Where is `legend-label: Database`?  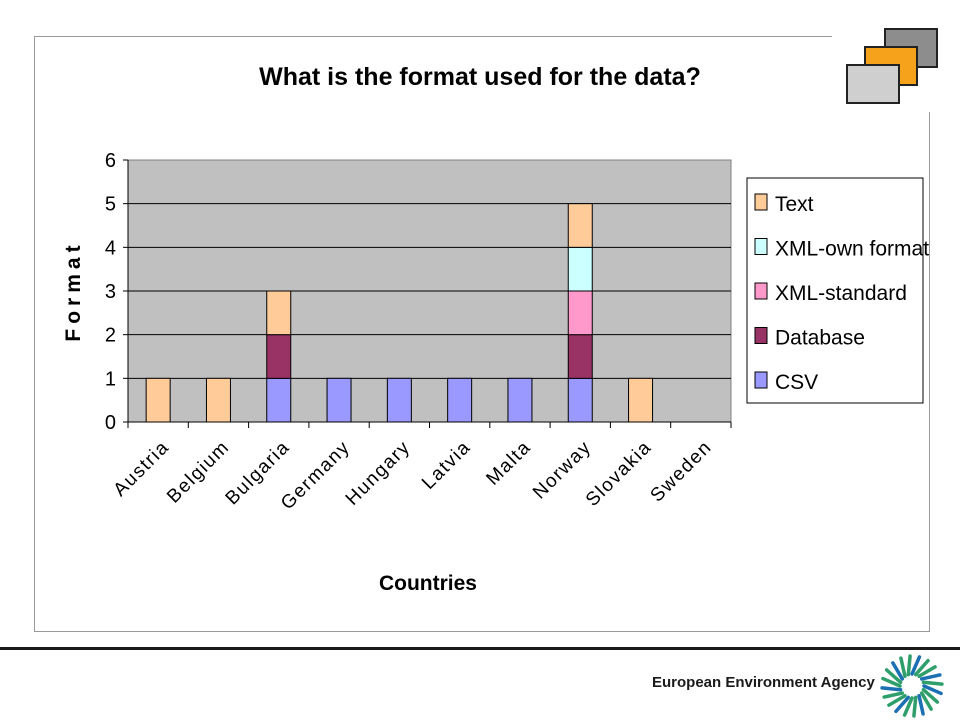 legend-label: Database is located at coordinates (820, 338).